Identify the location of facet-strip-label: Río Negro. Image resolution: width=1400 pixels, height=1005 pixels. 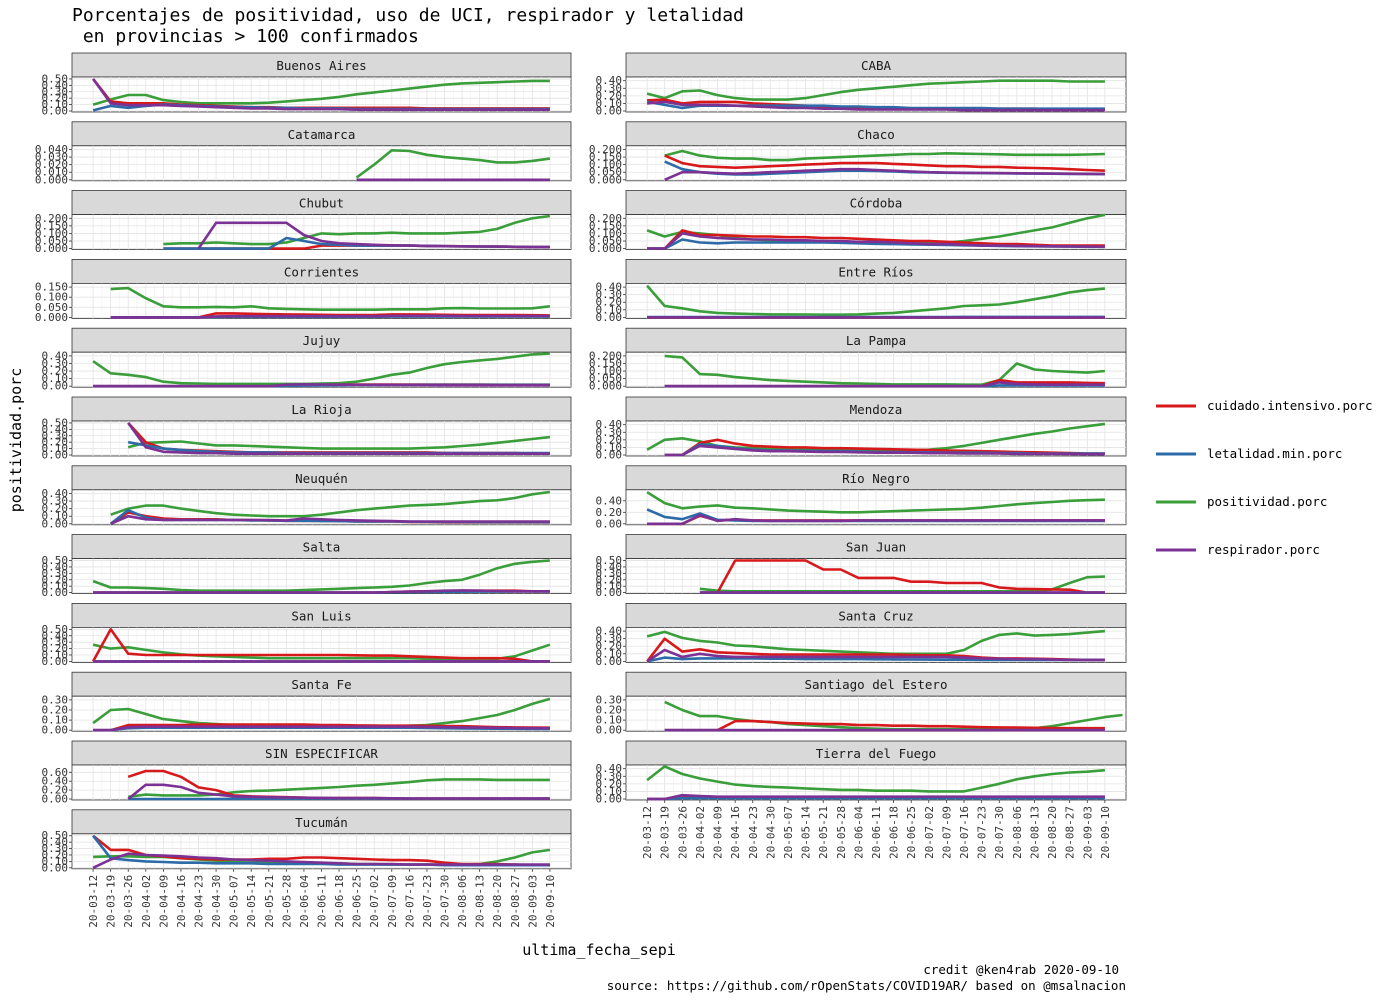
(876, 478).